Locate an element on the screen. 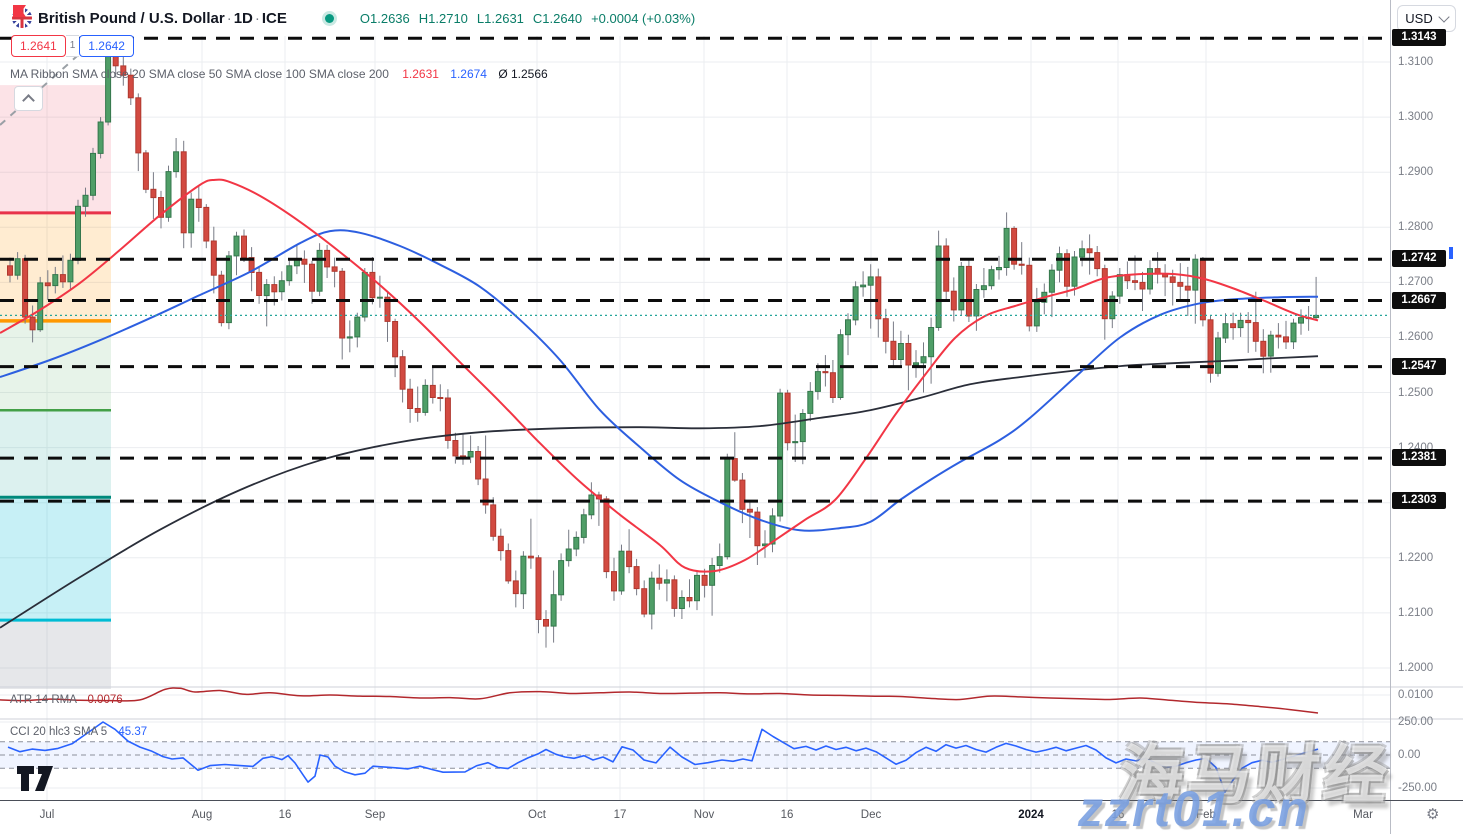  level-price-label: 1.2742 is located at coordinates (1419, 258).